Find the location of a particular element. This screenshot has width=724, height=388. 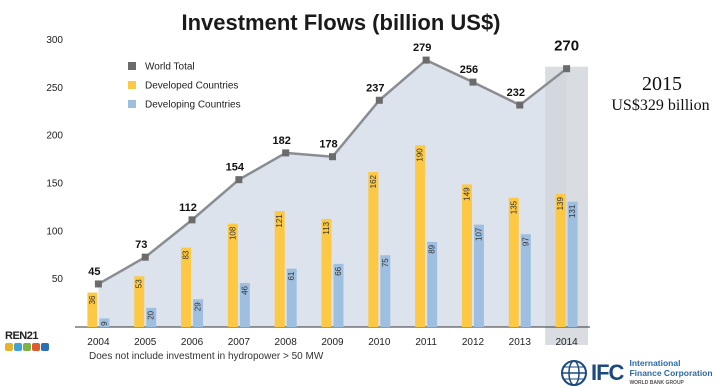

x-tick-label: 2005 is located at coordinates (145, 342).